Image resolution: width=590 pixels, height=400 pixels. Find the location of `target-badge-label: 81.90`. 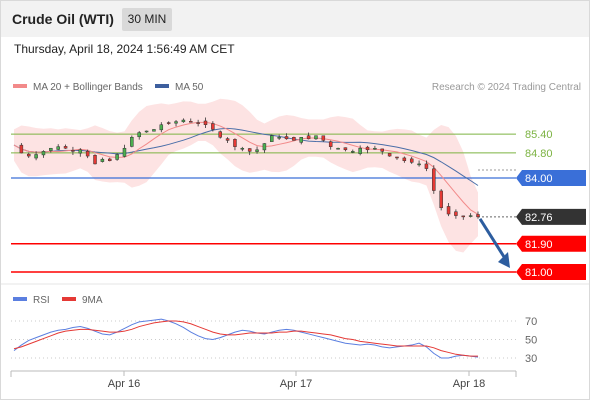

target-badge-label: 81.90 is located at coordinates (539, 245).